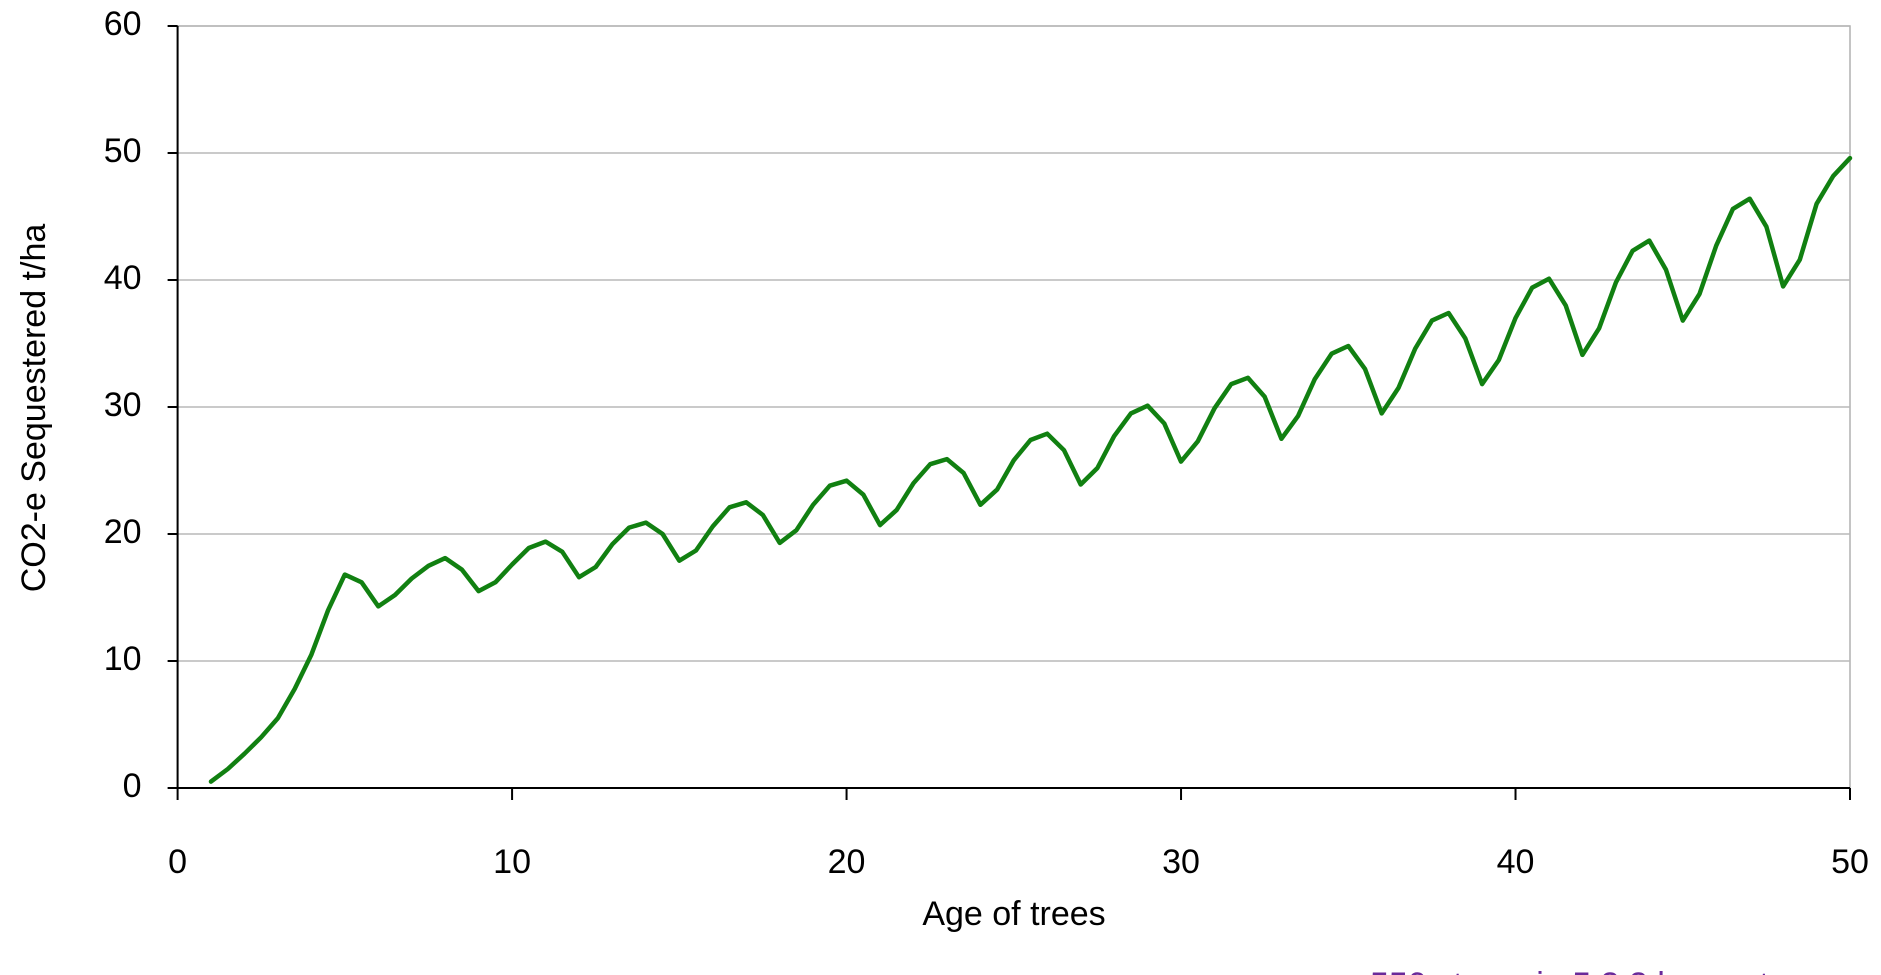  What do you see at coordinates (123, 24) in the screenshot?
I see `y-tick-label: 60` at bounding box center [123, 24].